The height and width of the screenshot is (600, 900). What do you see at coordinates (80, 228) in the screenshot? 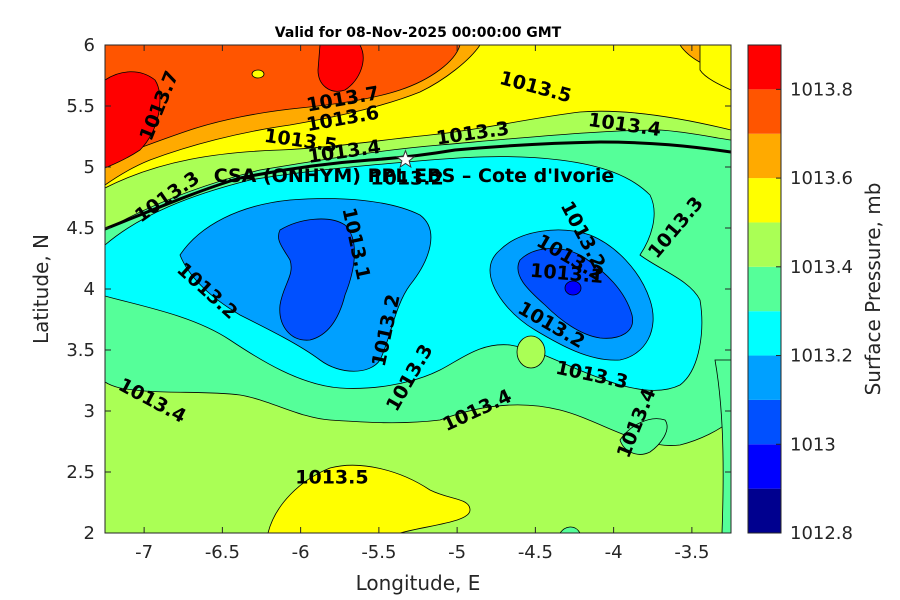
I see `y-tick-label: 4.5` at bounding box center [80, 228].